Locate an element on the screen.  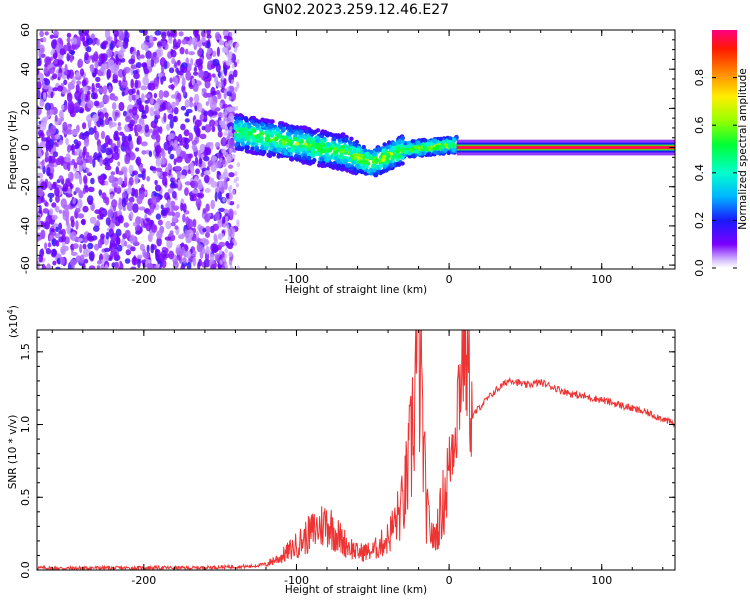
snr-multiplier: (x104) is located at coordinates (13, 321).